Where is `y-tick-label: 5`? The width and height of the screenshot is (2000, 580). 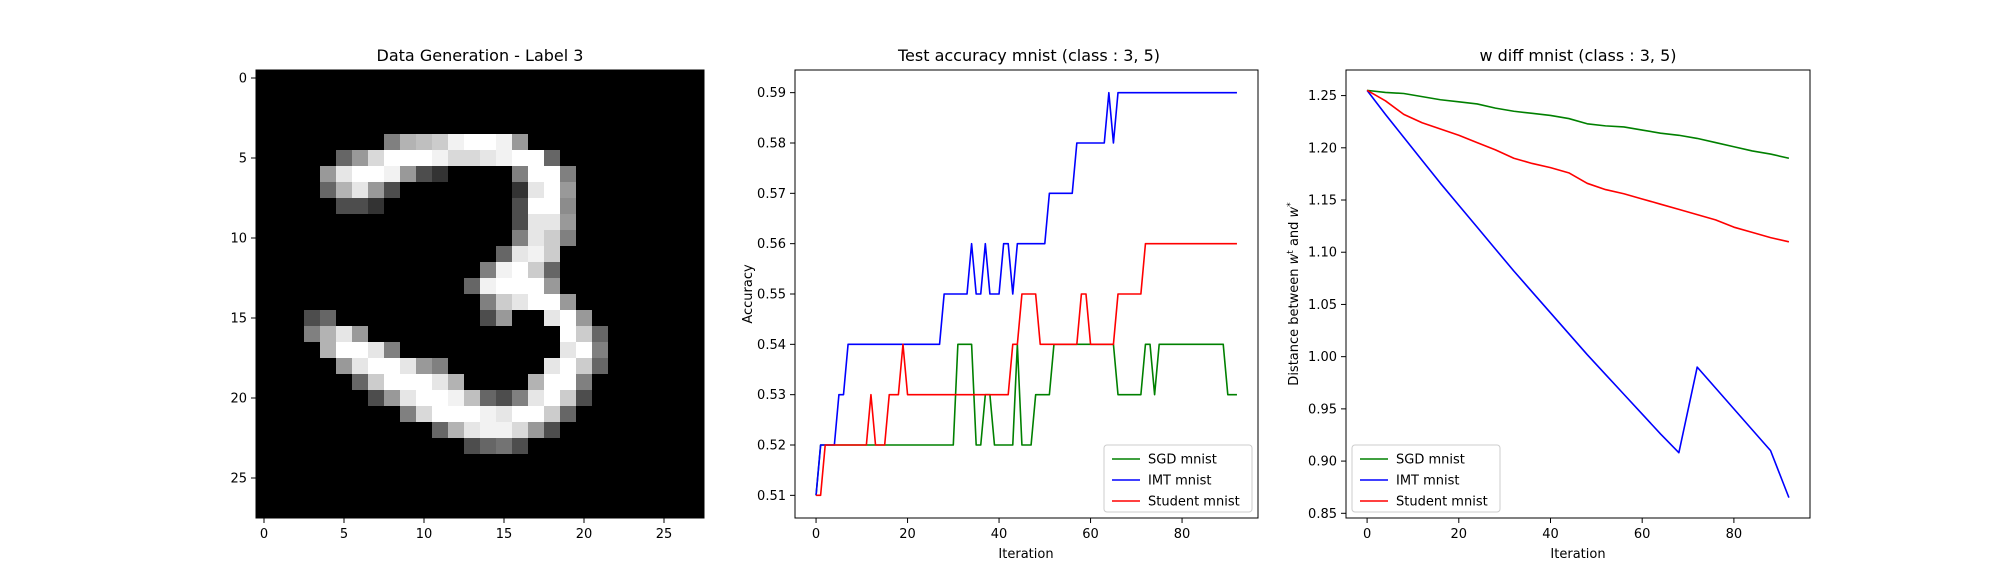 y-tick-label: 5 is located at coordinates (243, 159).